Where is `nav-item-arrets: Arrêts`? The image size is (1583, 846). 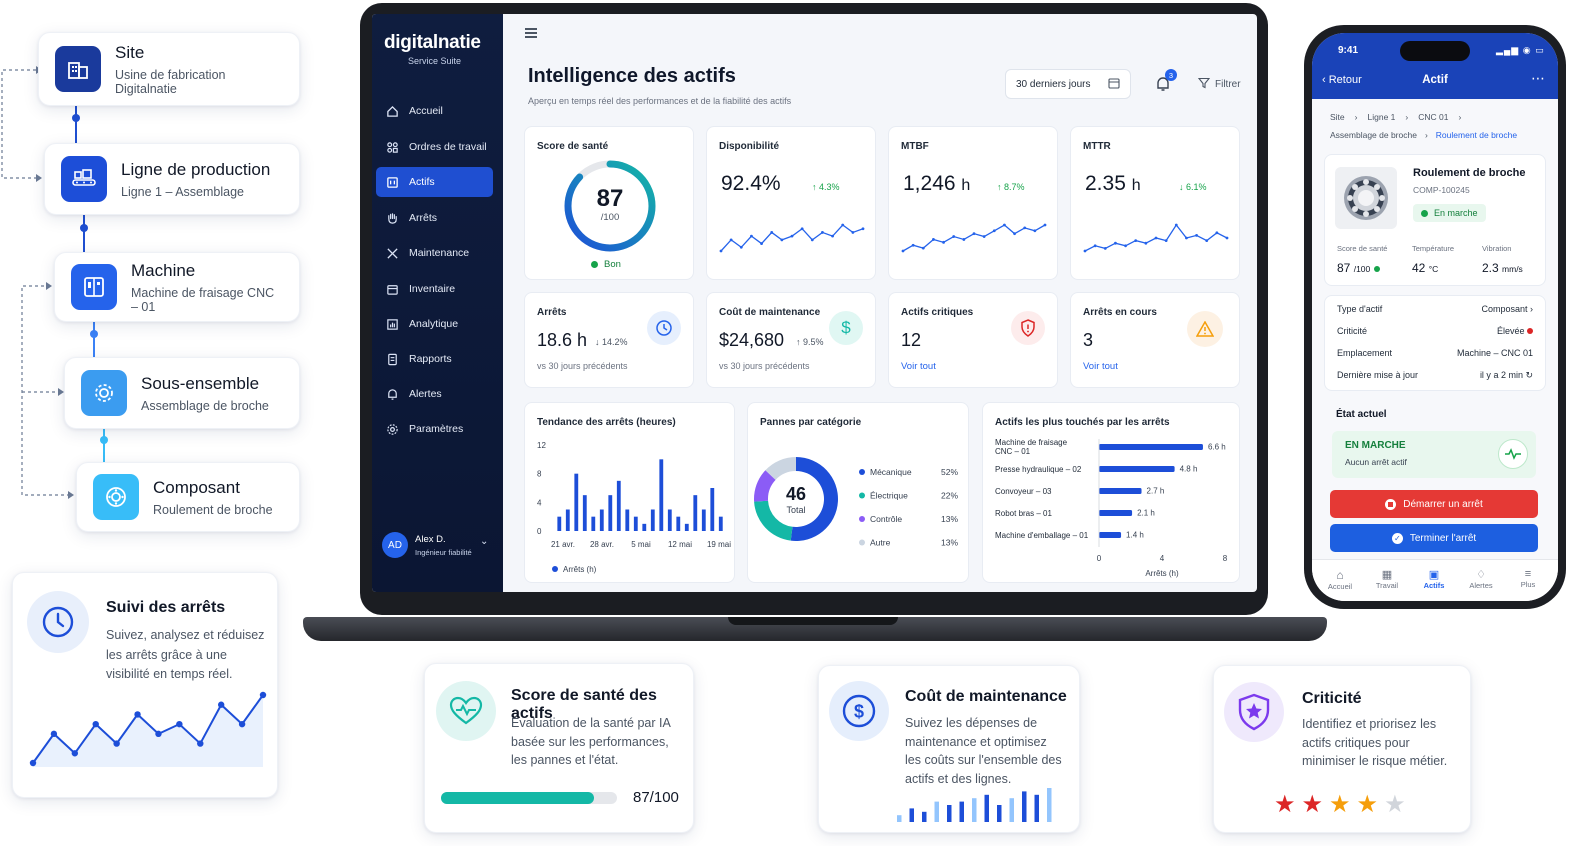 nav-item-arrets: Arrêts is located at coordinates (434, 218).